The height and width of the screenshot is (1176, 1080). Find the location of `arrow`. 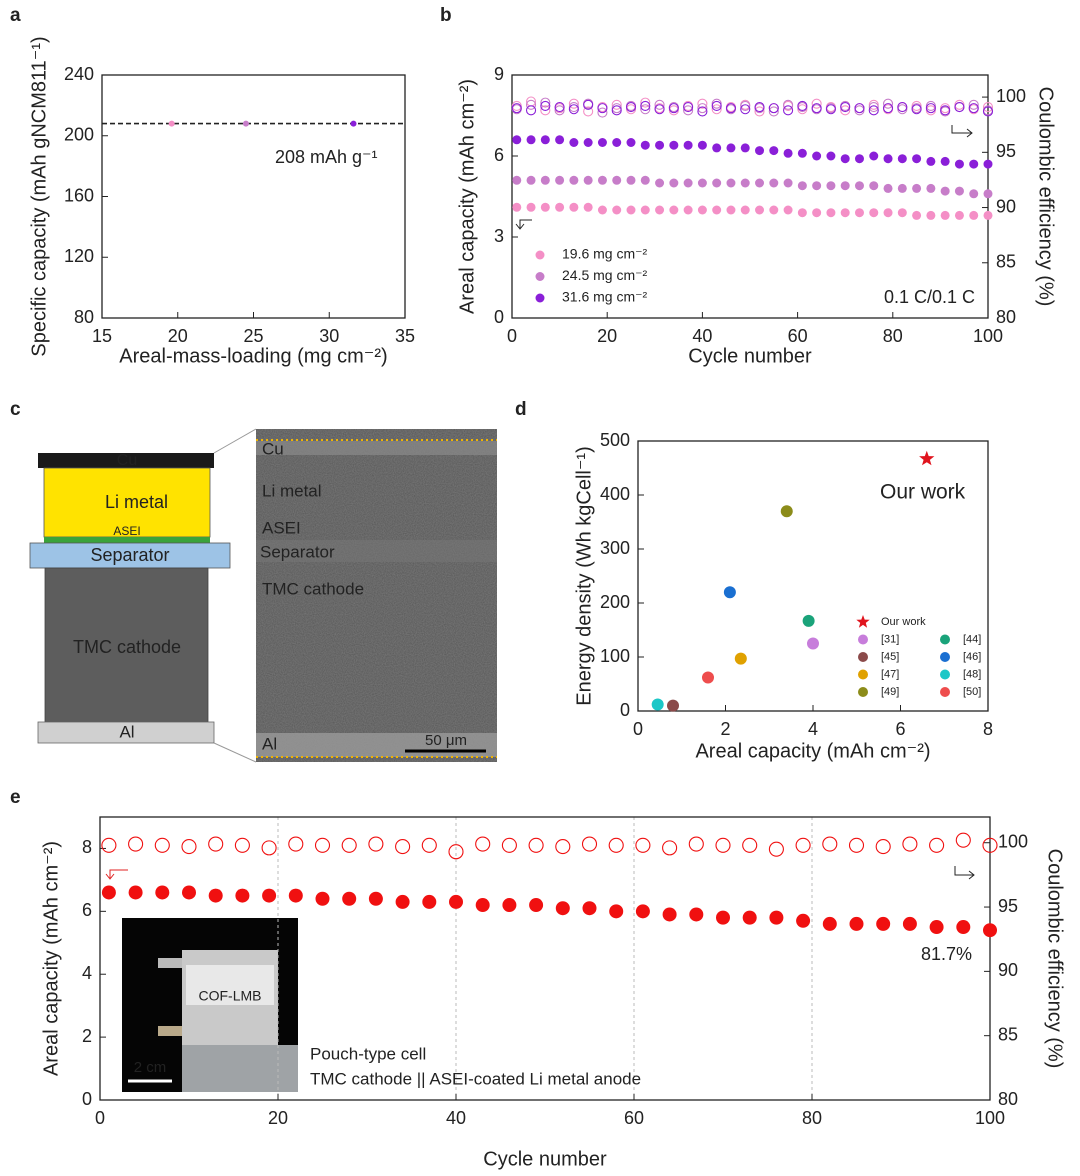

arrow is located at coordinates (523, 224).